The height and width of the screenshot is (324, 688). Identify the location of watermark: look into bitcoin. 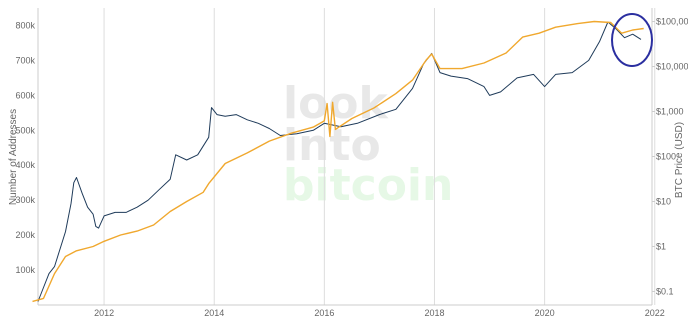
(368, 144).